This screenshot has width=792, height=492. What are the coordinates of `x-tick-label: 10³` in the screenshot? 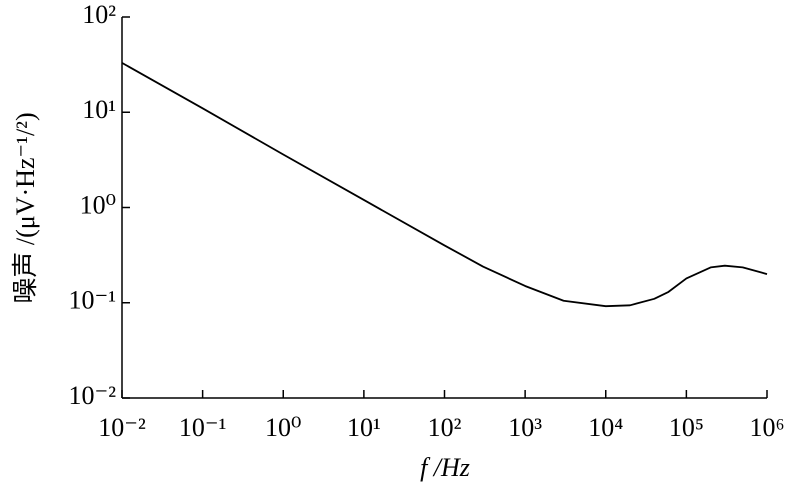 It's located at (525, 427).